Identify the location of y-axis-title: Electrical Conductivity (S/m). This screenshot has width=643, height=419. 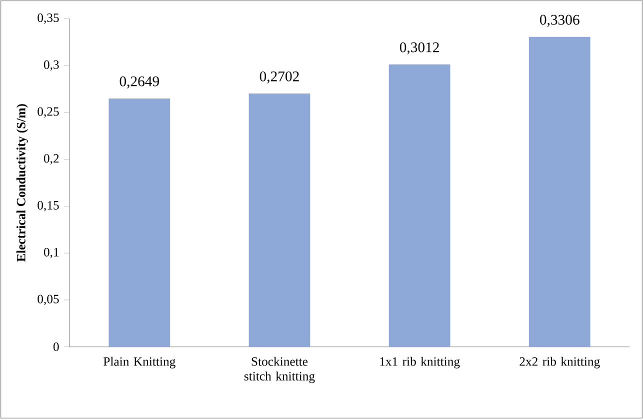
(22, 183).